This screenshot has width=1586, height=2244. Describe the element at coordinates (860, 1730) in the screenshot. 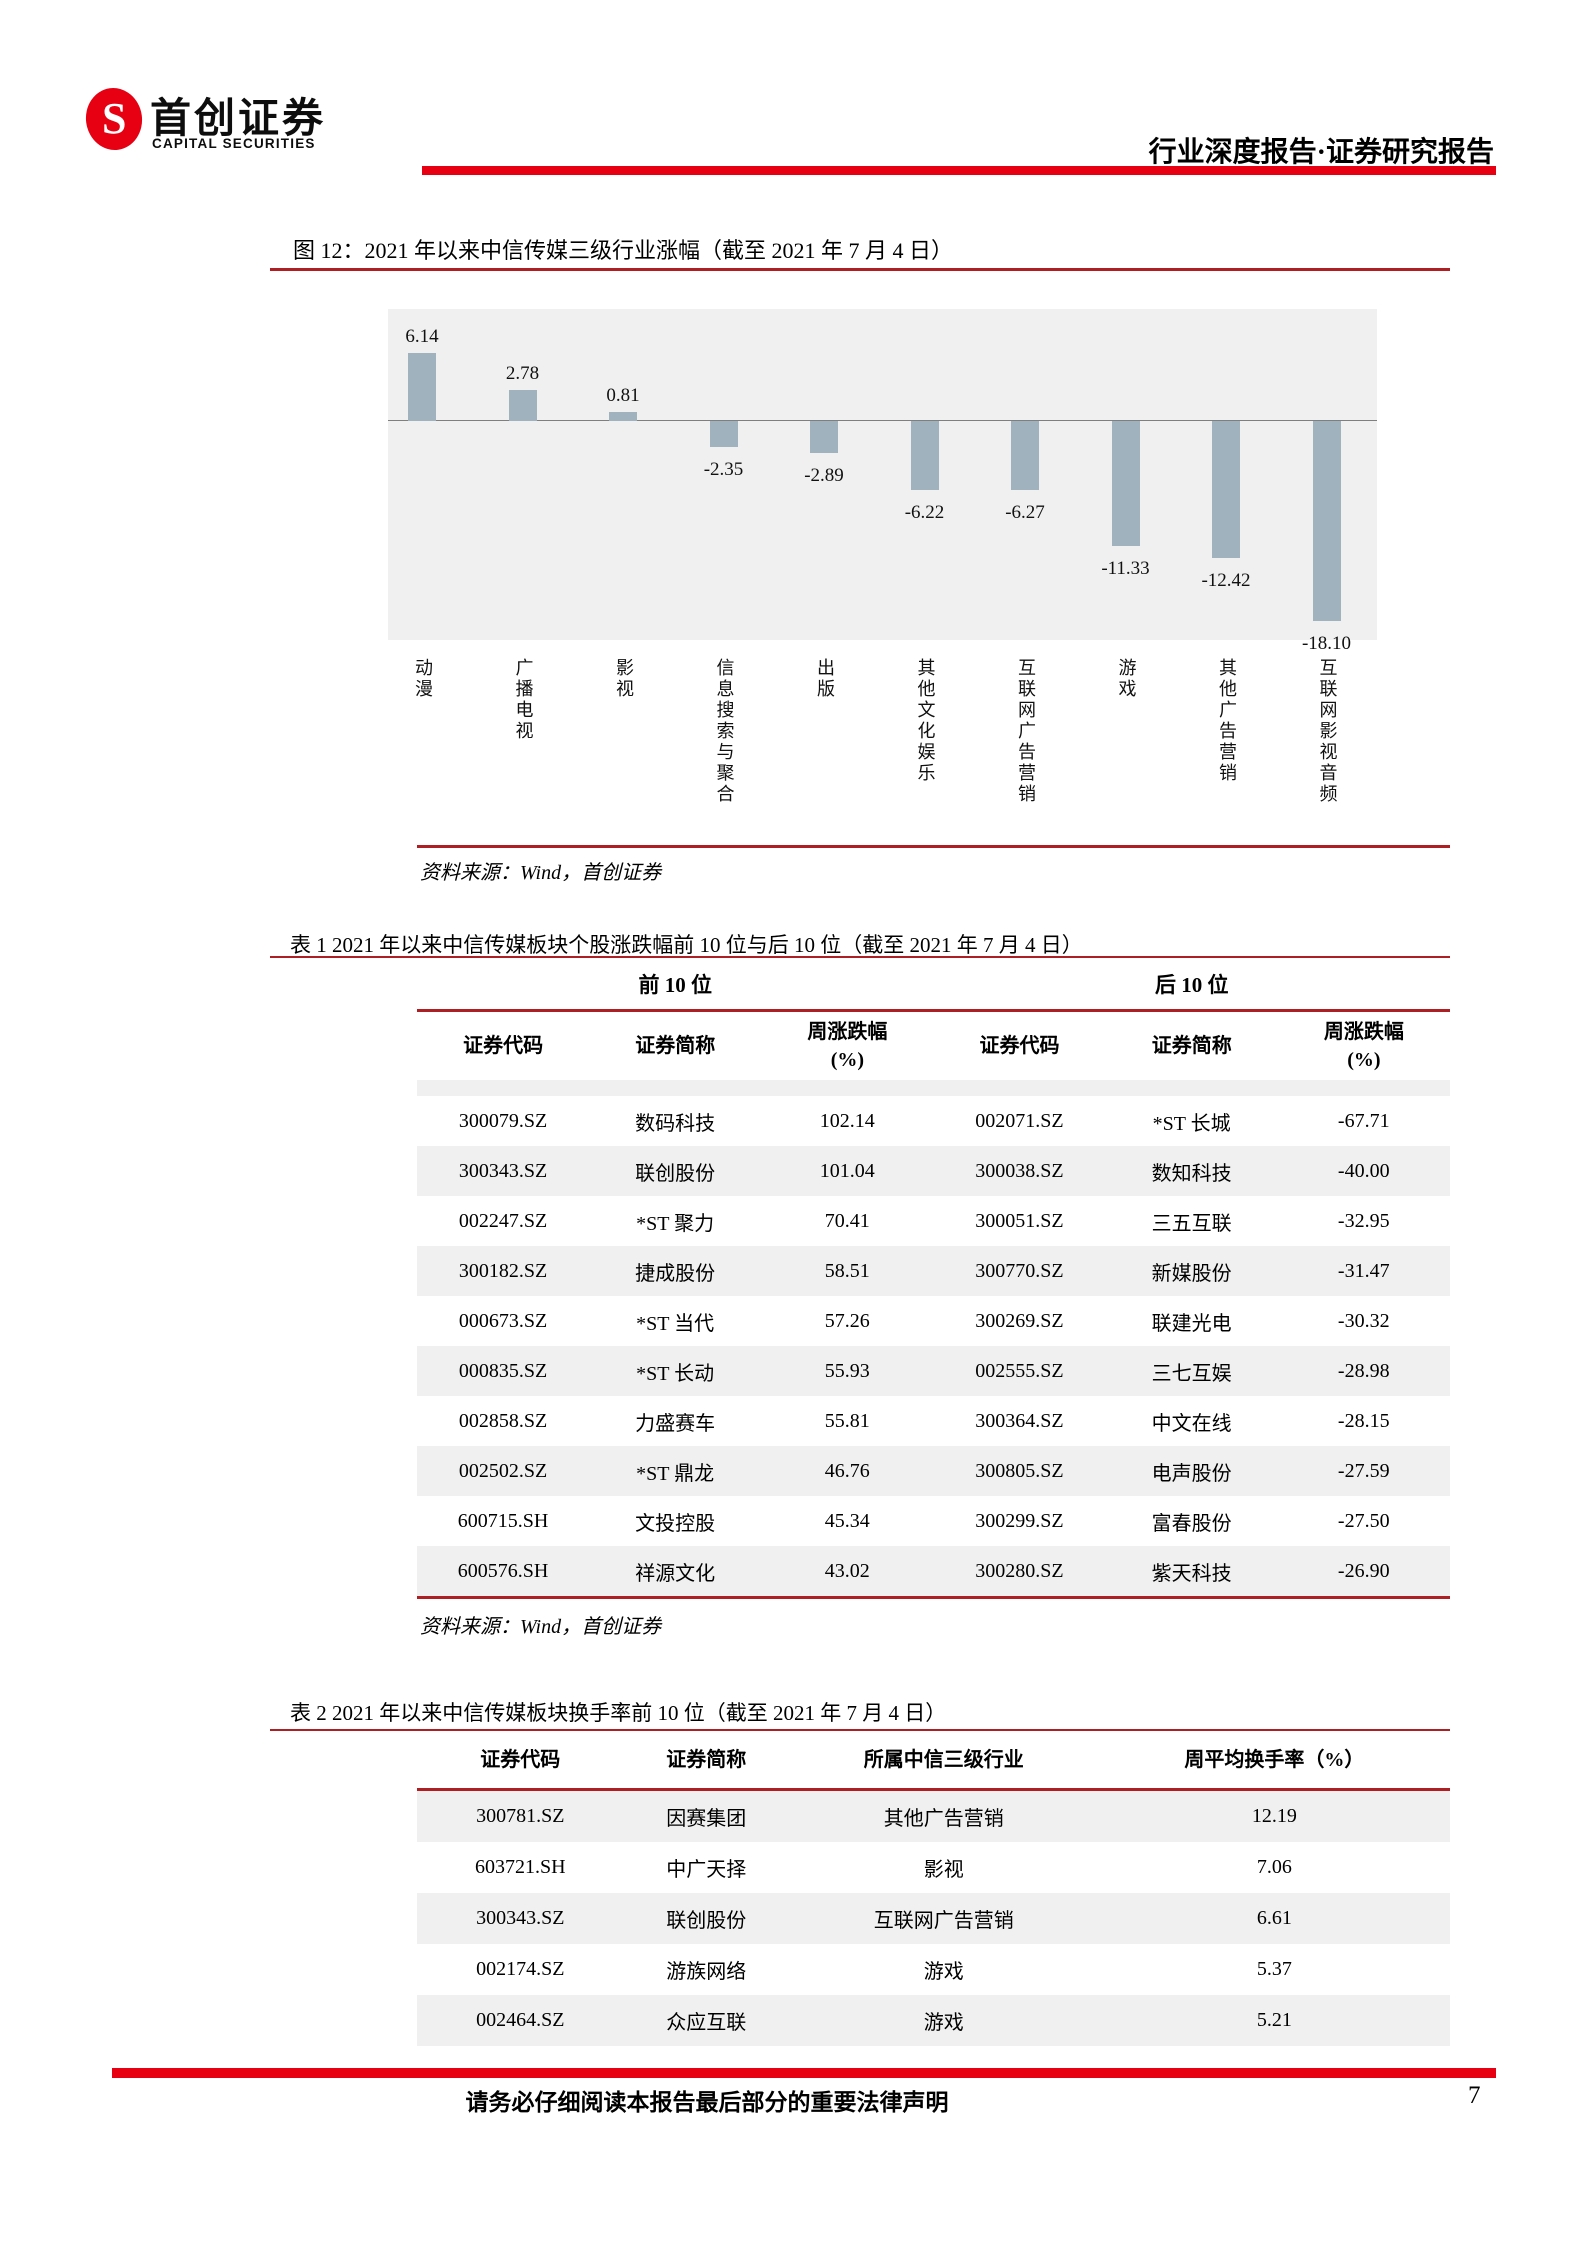

I see `table2-title-underline` at that location.